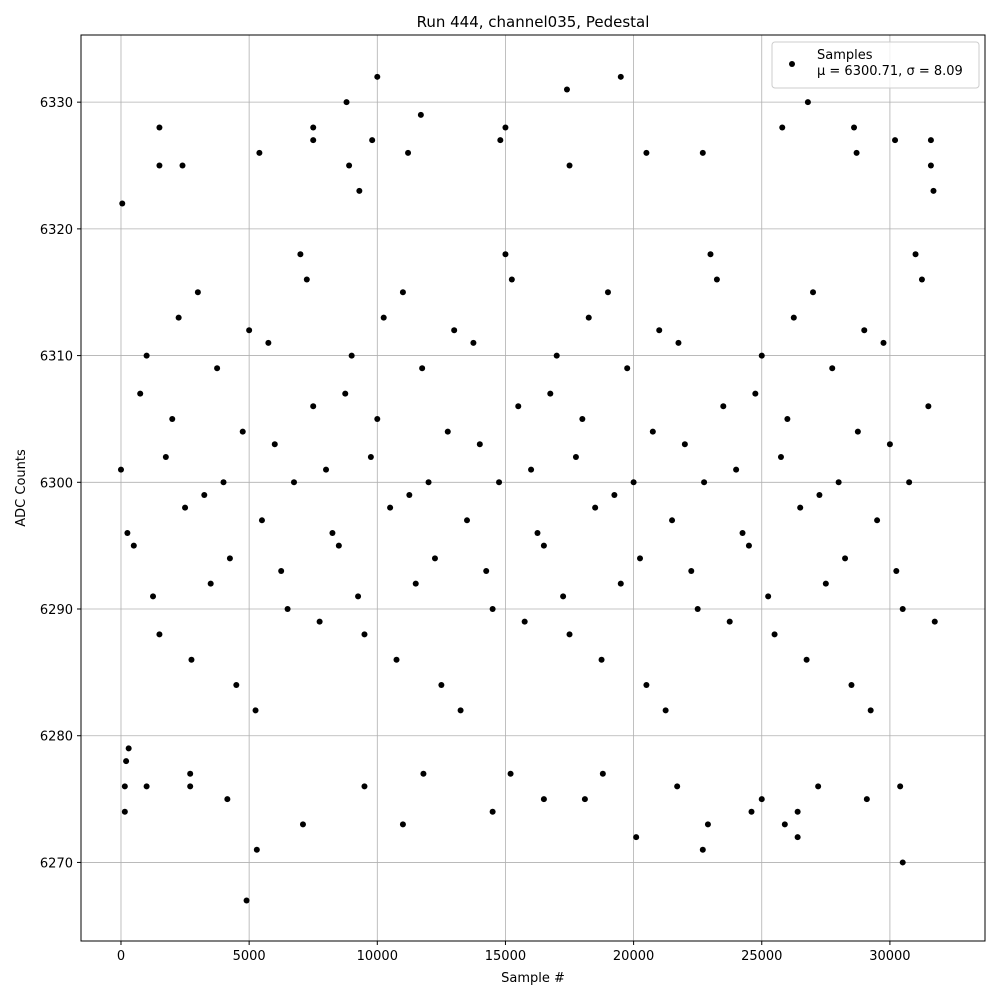  What do you see at coordinates (533, 22) in the screenshot?
I see `chart-title: Run 444, channel035, Pedestal` at bounding box center [533, 22].